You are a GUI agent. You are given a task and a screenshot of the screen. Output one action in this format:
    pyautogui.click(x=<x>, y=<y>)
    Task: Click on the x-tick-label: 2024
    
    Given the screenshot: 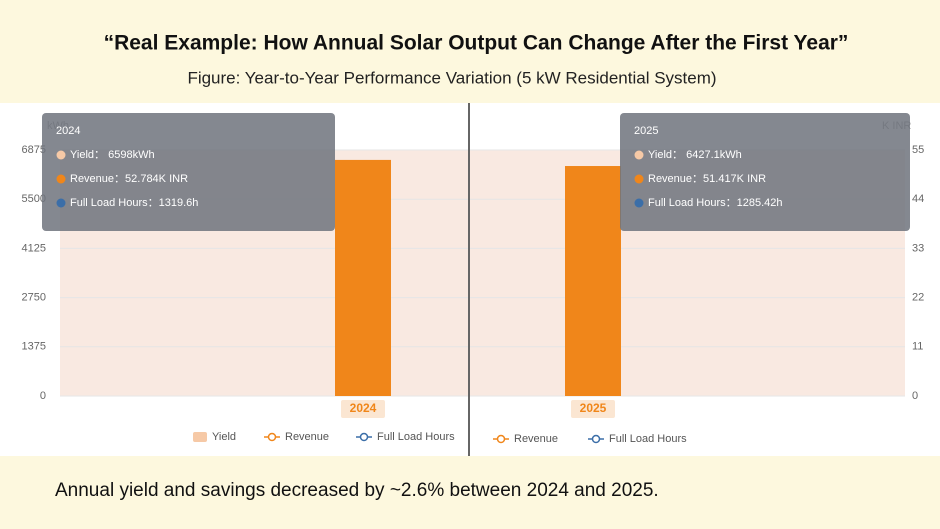 What is the action you would take?
    pyautogui.click(x=363, y=408)
    